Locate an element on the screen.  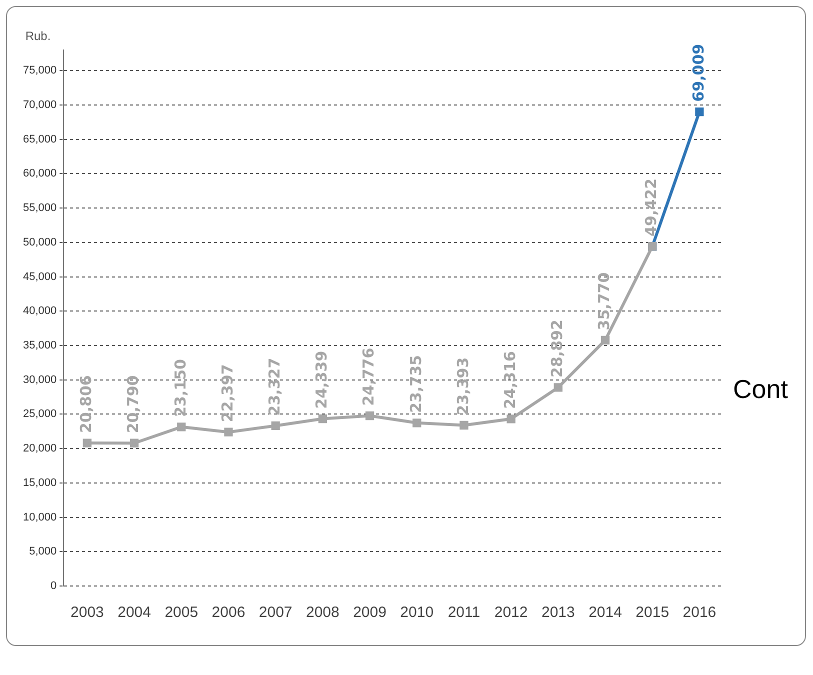
y-tick-label: 20,000 is located at coordinates (39, 448).